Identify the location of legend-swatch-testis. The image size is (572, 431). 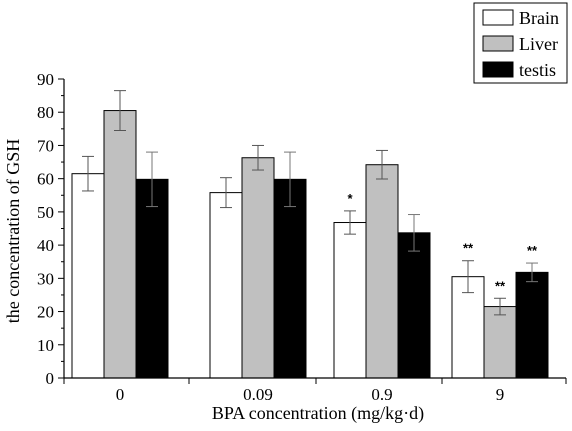
(498, 69).